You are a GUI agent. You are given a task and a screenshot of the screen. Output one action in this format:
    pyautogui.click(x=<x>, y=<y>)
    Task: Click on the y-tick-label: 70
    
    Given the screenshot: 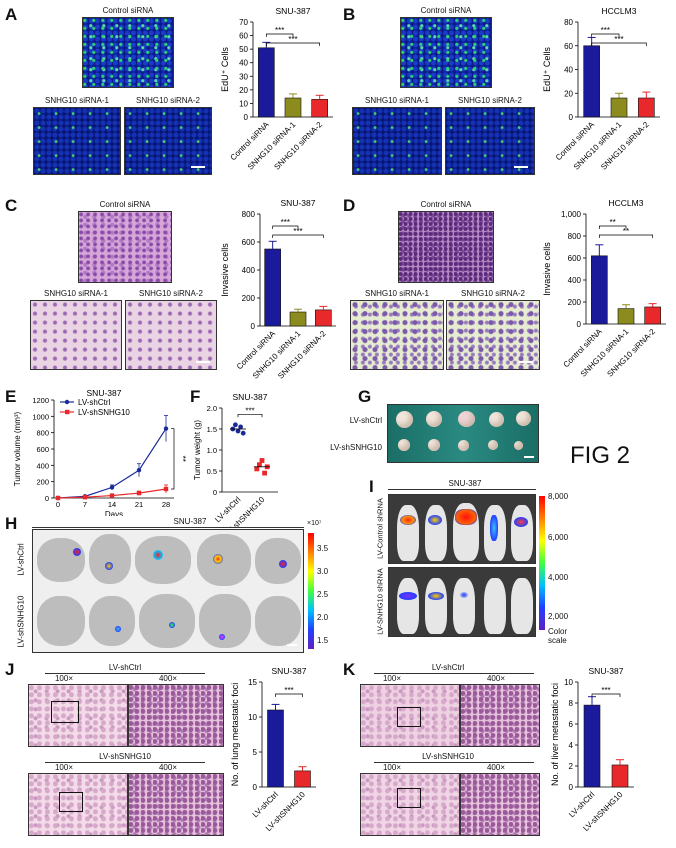 What is the action you would take?
    pyautogui.click(x=243, y=22)
    